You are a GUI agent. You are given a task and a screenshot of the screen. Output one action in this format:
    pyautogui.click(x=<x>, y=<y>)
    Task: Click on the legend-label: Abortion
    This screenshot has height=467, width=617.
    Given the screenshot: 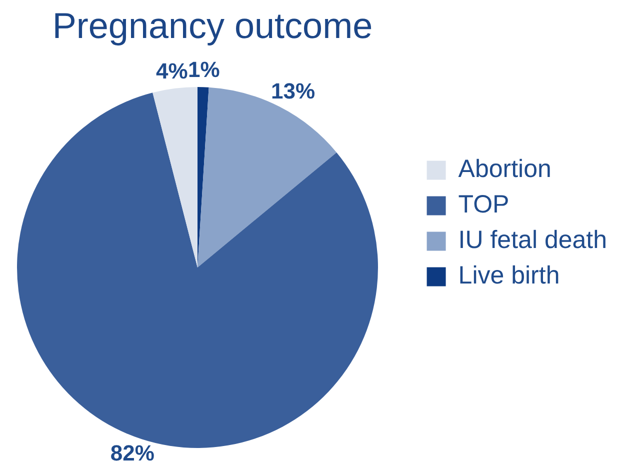 What is the action you would take?
    pyautogui.click(x=505, y=169)
    